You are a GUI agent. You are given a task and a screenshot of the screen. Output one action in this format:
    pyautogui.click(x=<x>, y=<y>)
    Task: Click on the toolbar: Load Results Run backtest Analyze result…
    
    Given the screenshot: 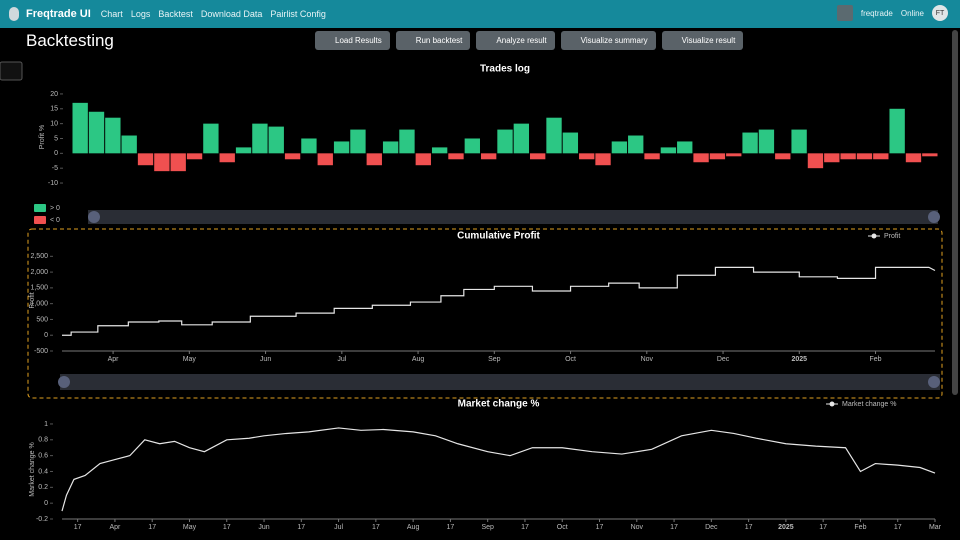 What is the action you would take?
    pyautogui.click(x=529, y=40)
    